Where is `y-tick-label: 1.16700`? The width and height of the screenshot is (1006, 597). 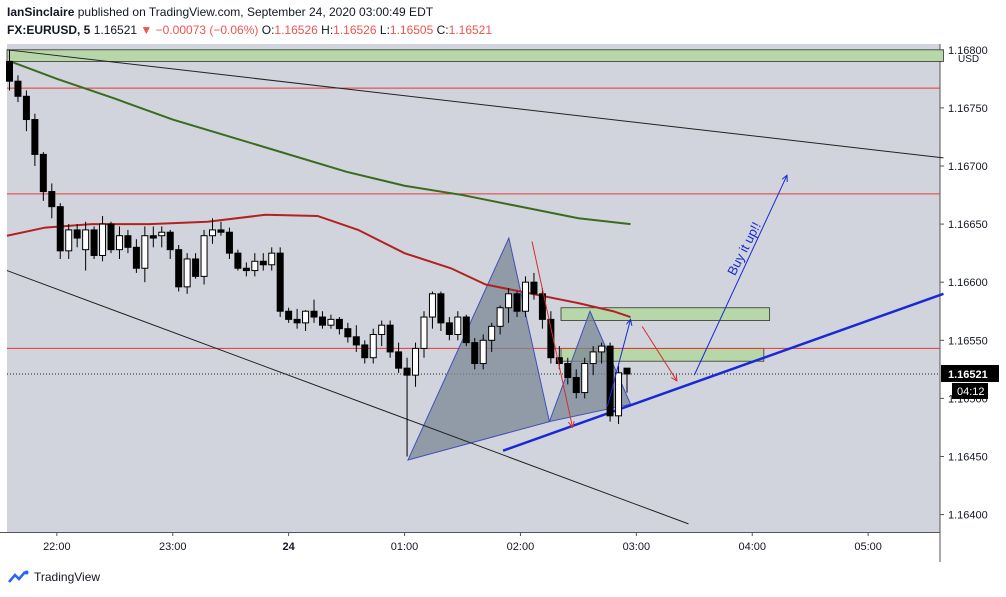 y-tick-label: 1.16700 is located at coordinates (968, 167).